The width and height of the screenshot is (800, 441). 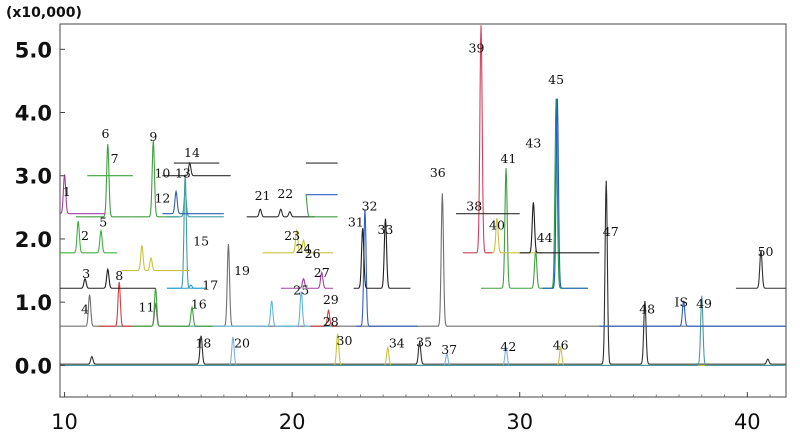 What do you see at coordinates (611, 231) in the screenshot?
I see `peak-label-47: 47` at bounding box center [611, 231].